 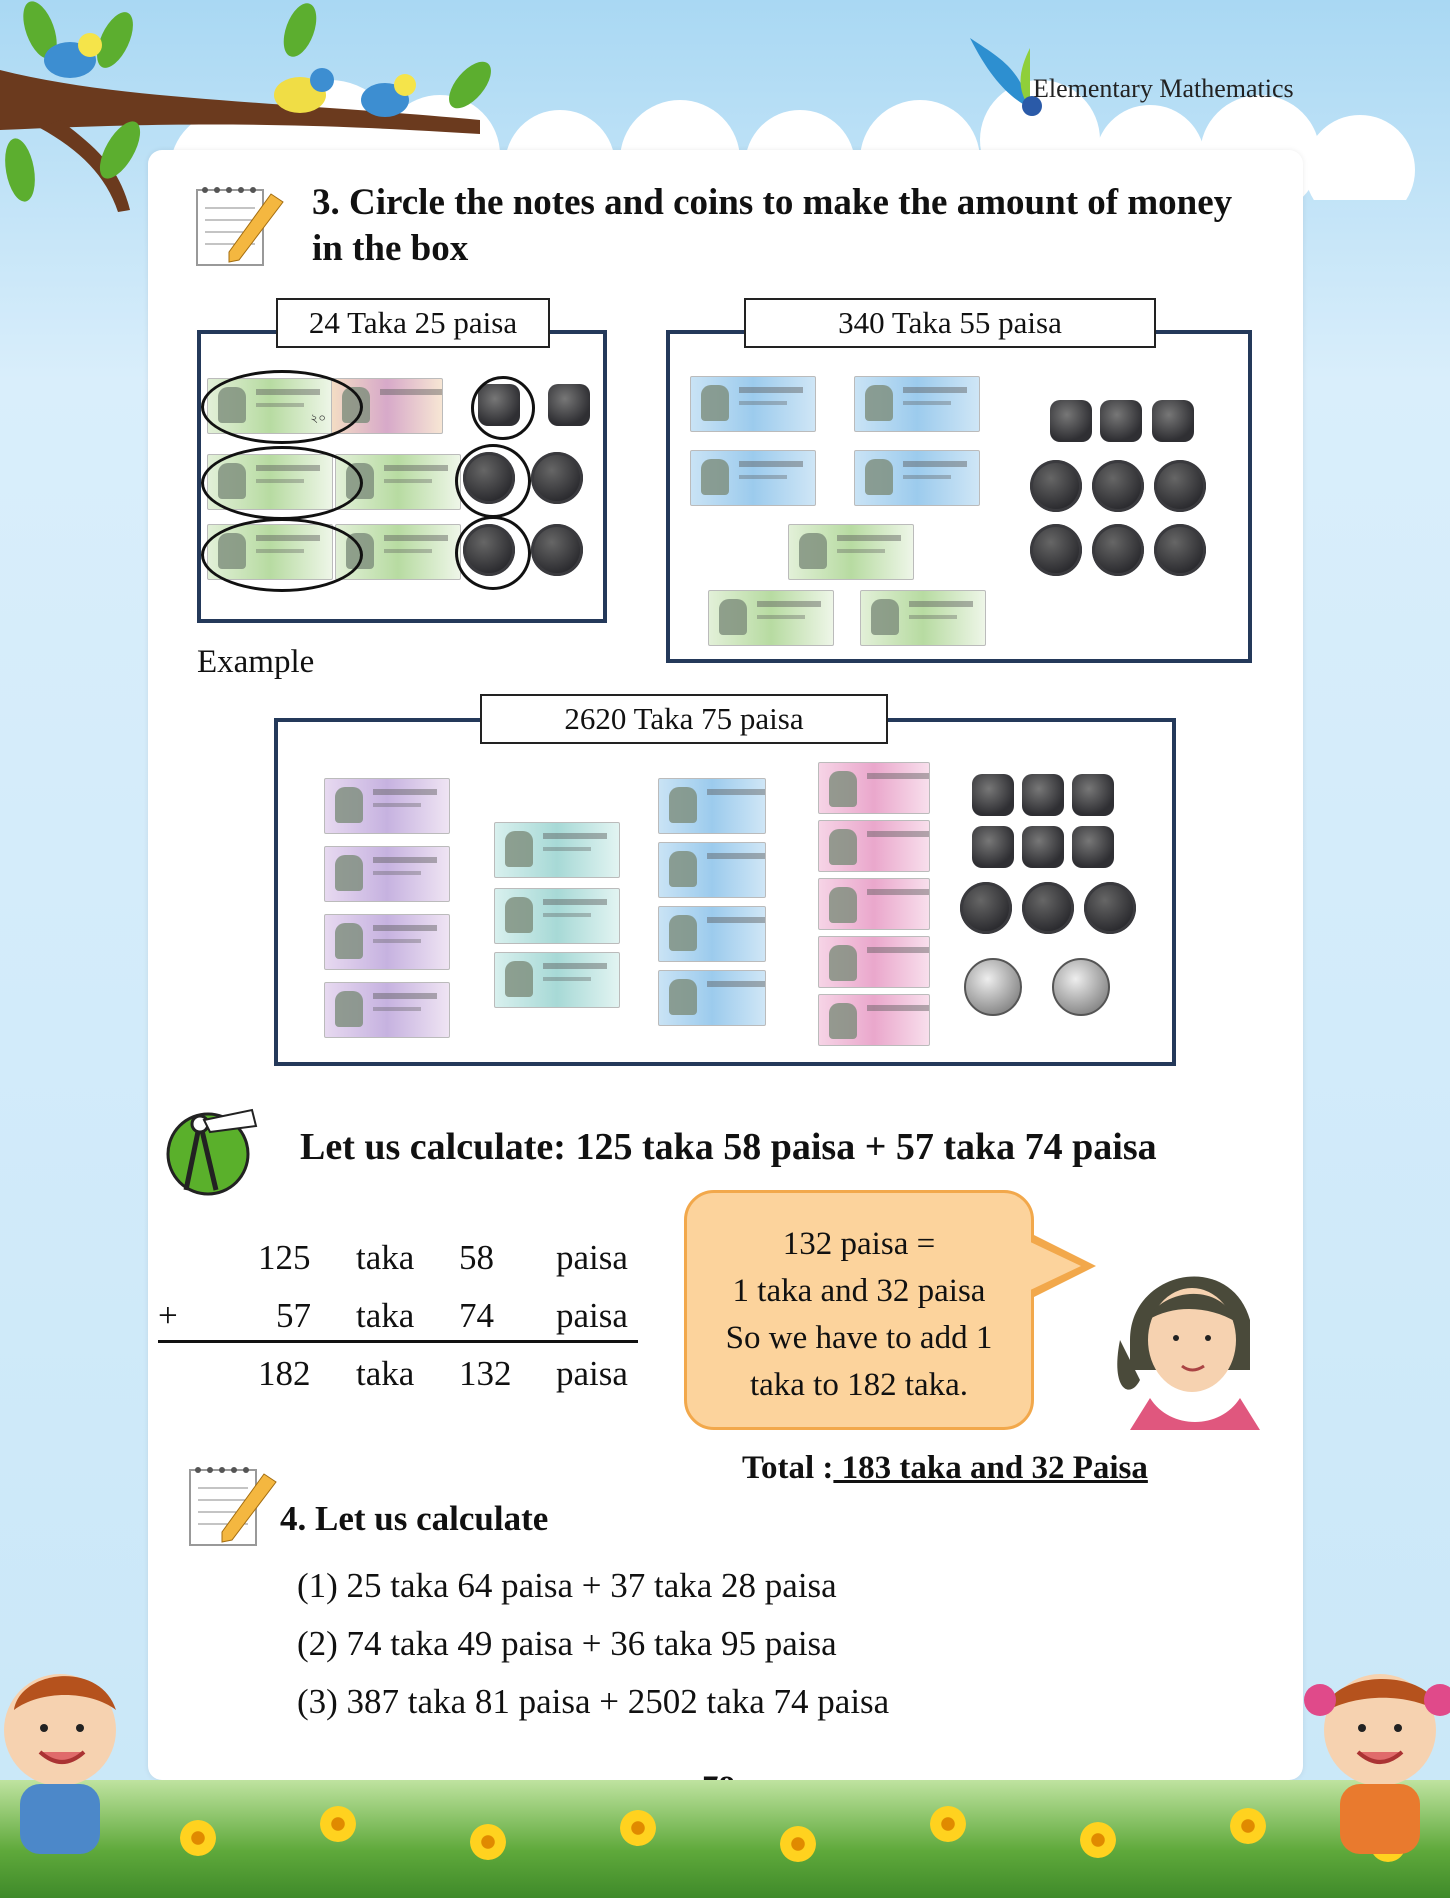 I want to click on compass-hand-icon, so click(x=212, y=1152).